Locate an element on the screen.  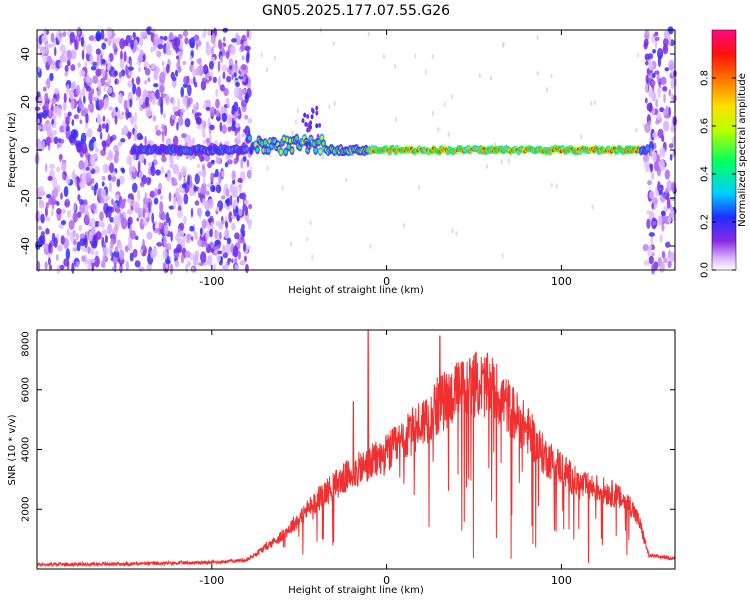
colorbar-tick-label: 0.4 is located at coordinates (705, 174).